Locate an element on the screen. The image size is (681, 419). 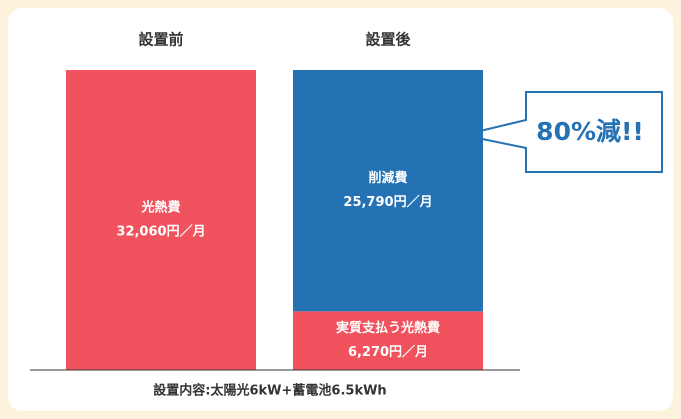
value-label: 6,270円／月 is located at coordinates (388, 352).